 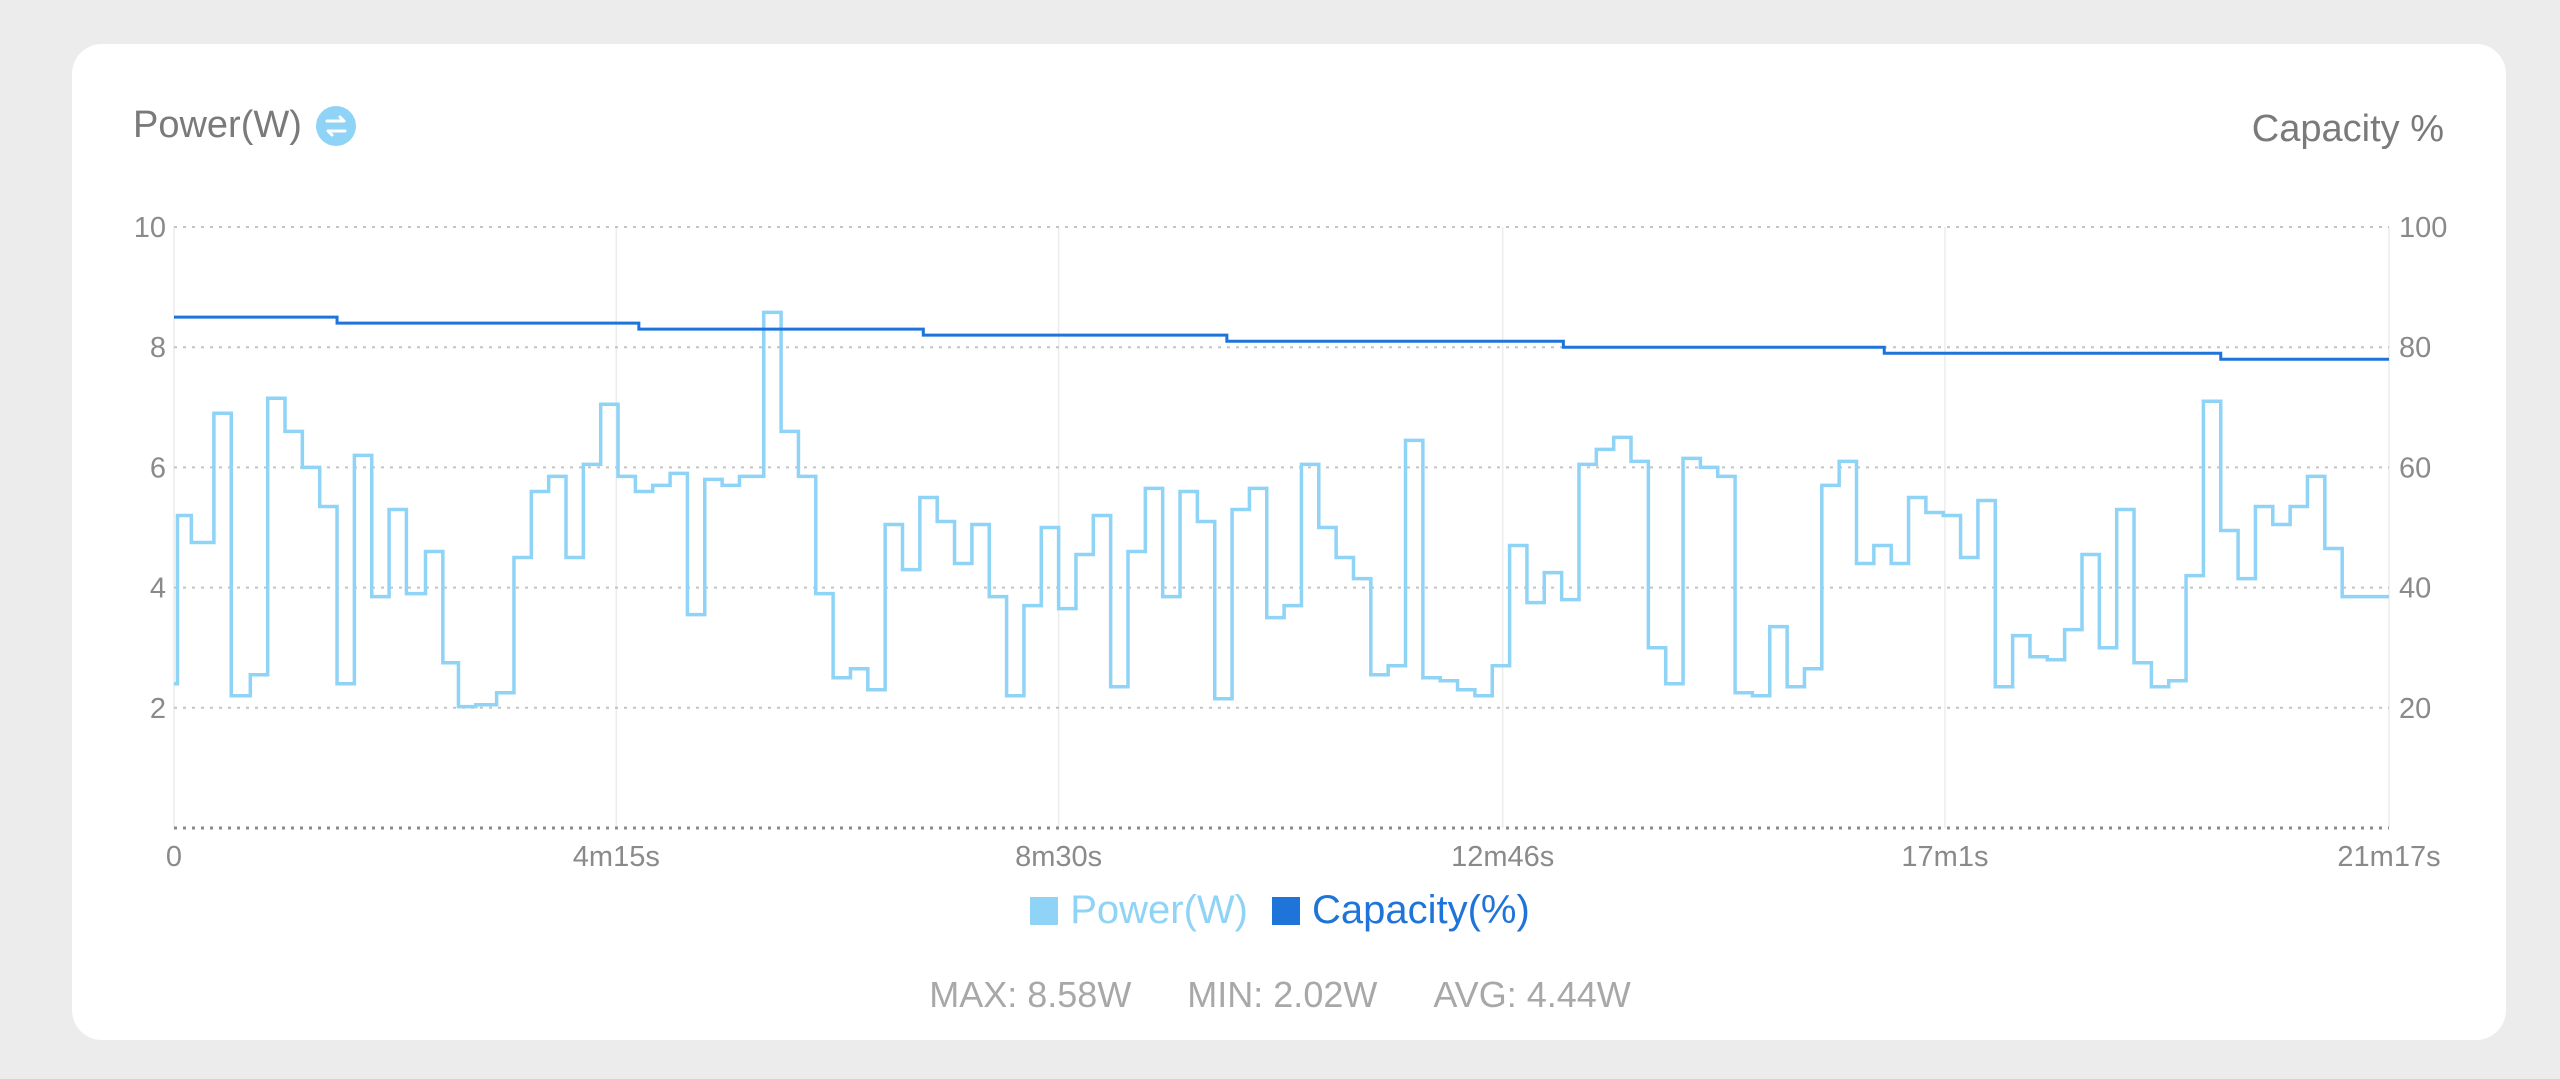 What do you see at coordinates (1420, 910) in the screenshot?
I see `legend-label-capacity: Capacity(%)` at bounding box center [1420, 910].